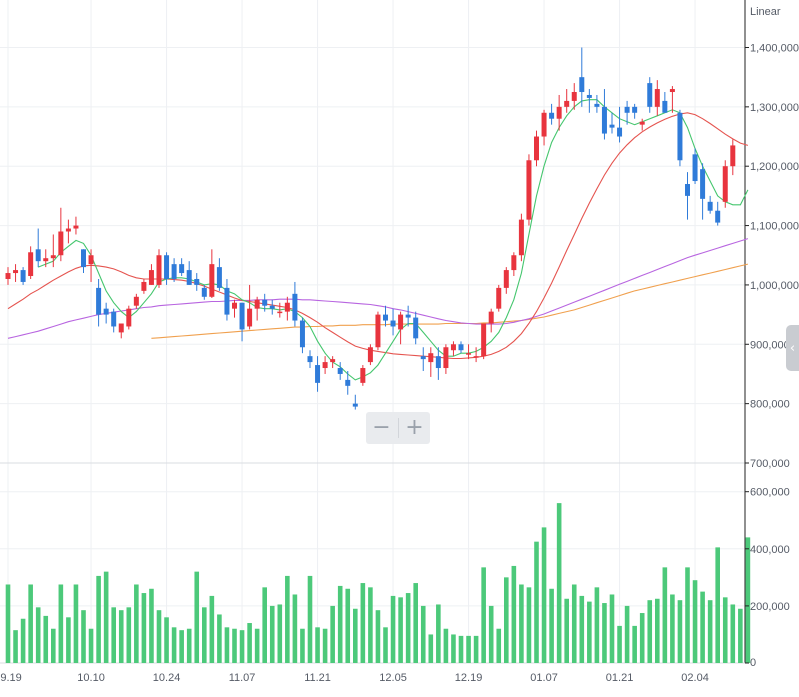 This screenshot has width=799, height=697. What do you see at coordinates (792, 348) in the screenshot?
I see `side-panel-toggle: ‹` at bounding box center [792, 348].